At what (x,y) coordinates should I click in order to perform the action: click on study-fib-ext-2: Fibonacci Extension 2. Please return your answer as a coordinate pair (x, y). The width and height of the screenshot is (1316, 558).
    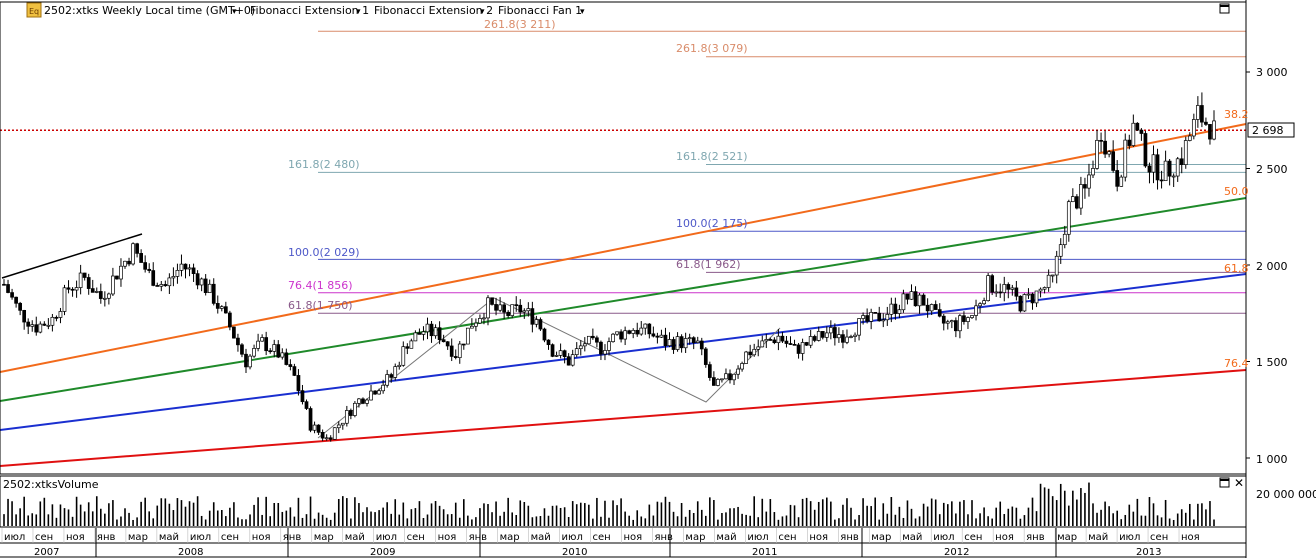
    Looking at the image, I should click on (433, 10).